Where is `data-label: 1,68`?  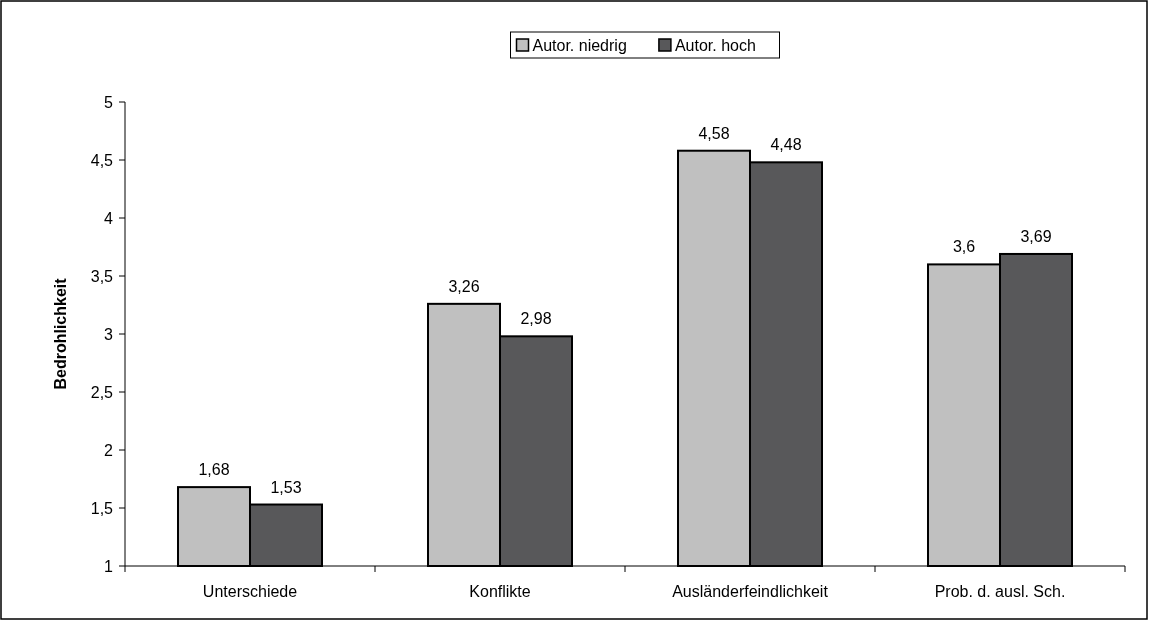
data-label: 1,68 is located at coordinates (214, 470).